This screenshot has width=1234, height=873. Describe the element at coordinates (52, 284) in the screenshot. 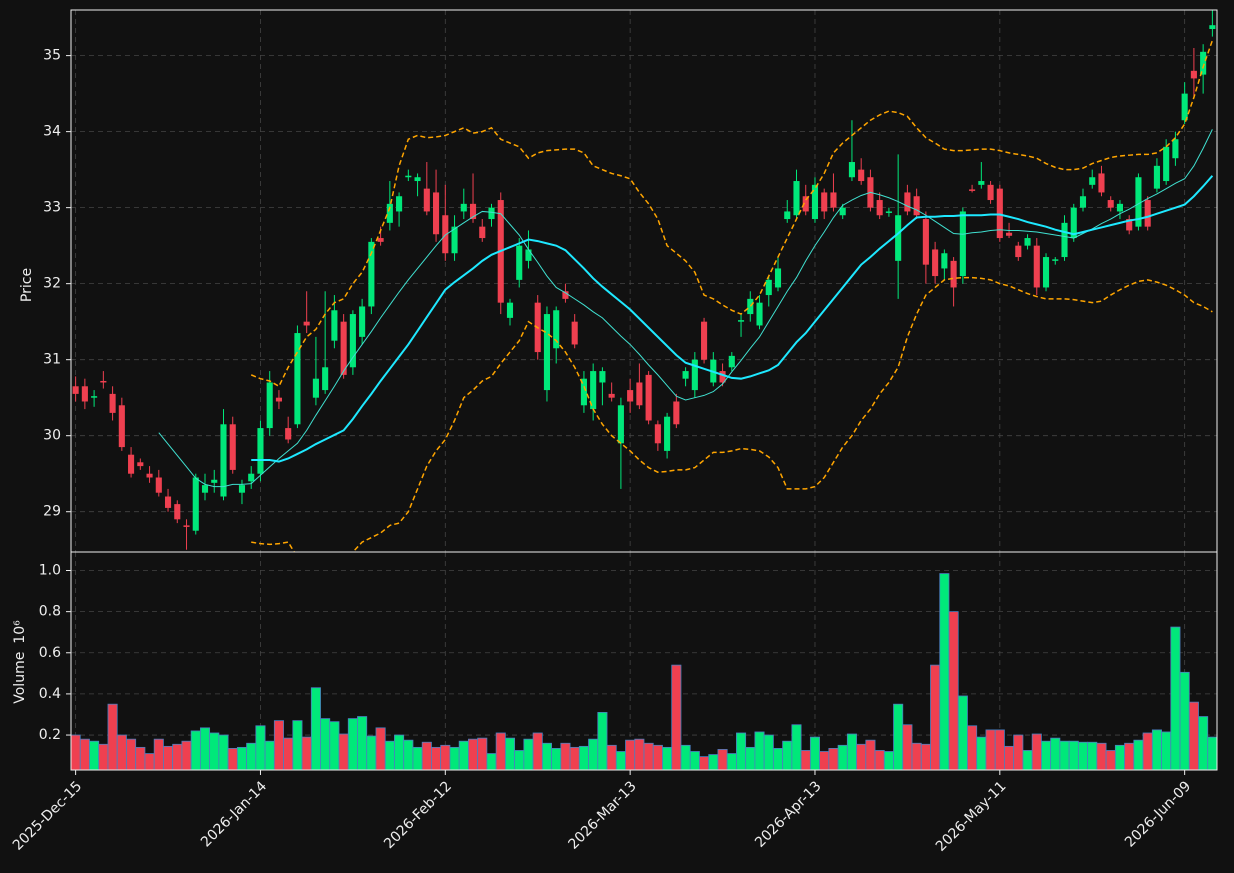

I see `y-tick-label: 32` at that location.